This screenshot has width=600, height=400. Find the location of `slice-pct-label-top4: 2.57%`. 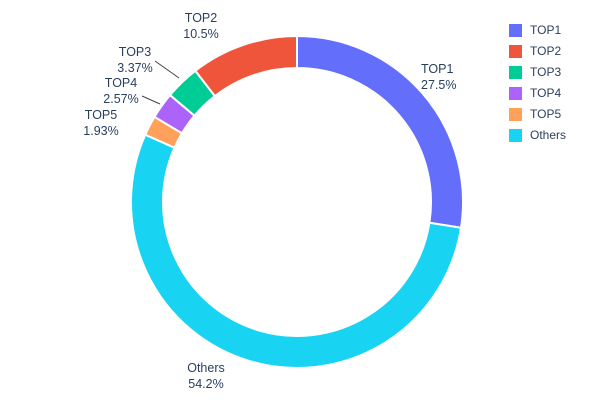

slice-pct-label-top4: 2.57% is located at coordinates (120, 99).